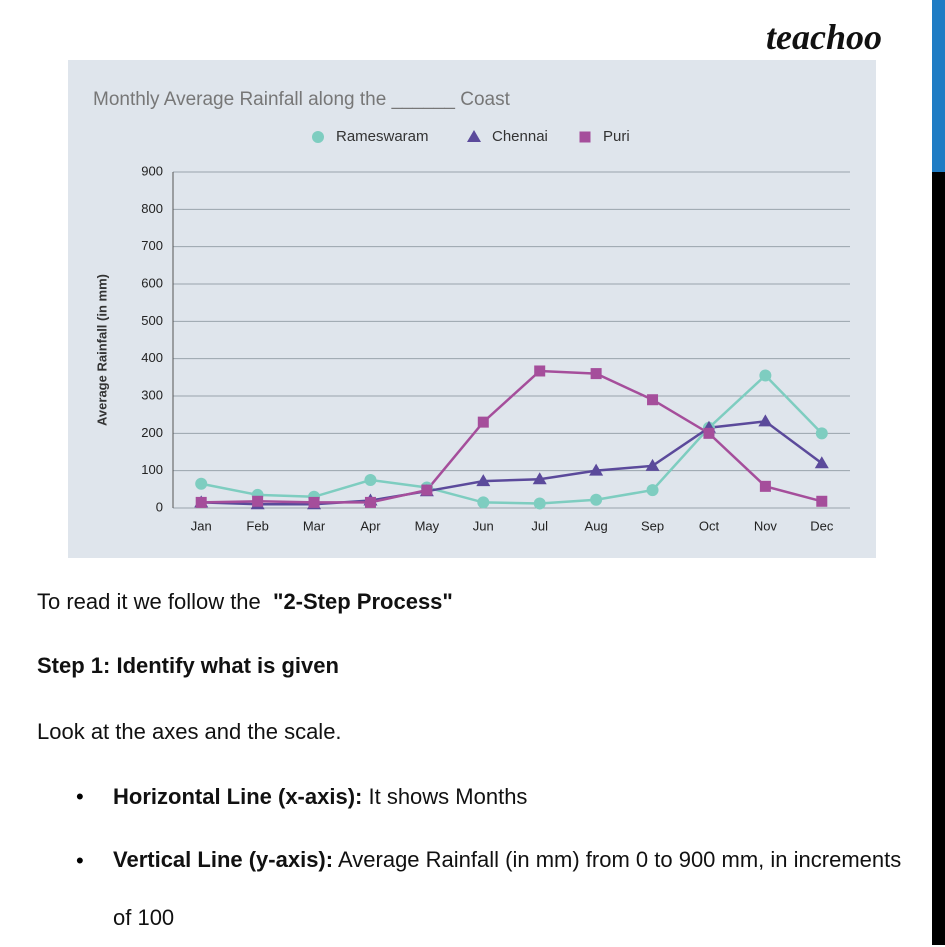  I want to click on y-tick-label: 700, so click(152, 245).